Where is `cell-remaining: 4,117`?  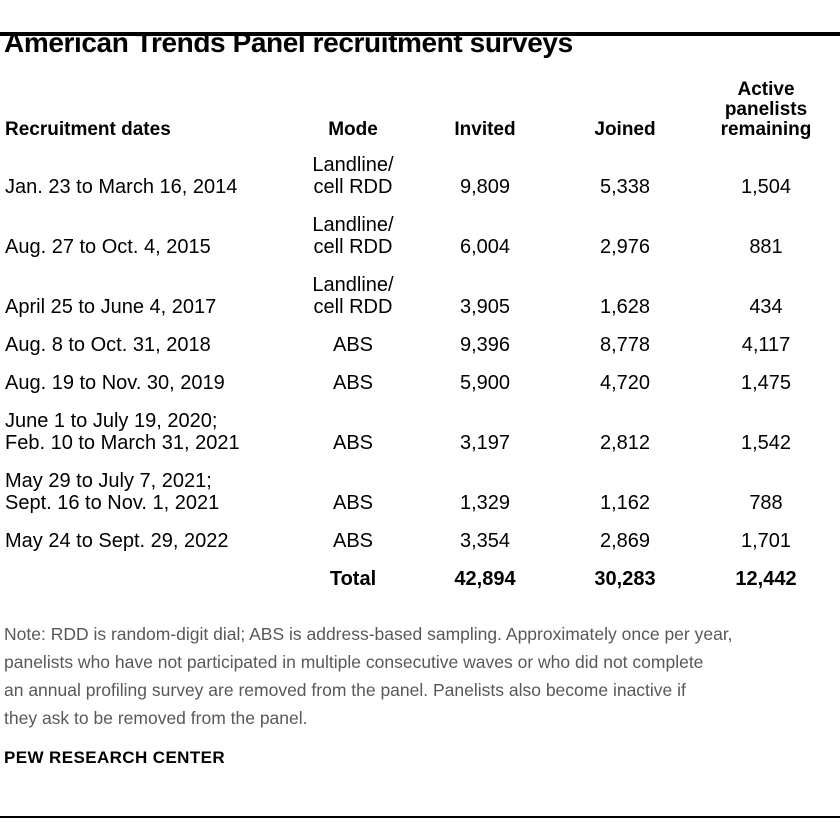
cell-remaining: 4,117 is located at coordinates (766, 345).